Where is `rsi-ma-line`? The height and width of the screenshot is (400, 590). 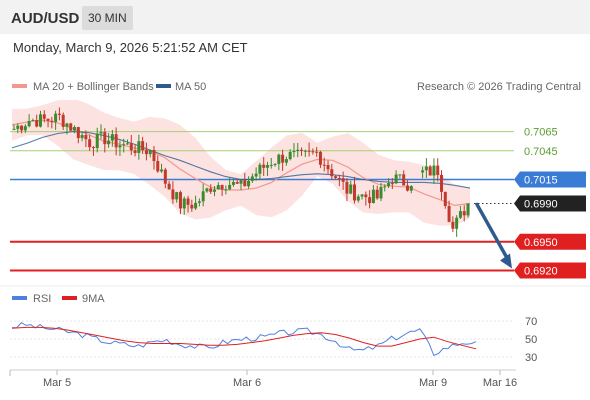 rsi-ma-line is located at coordinates (244, 338).